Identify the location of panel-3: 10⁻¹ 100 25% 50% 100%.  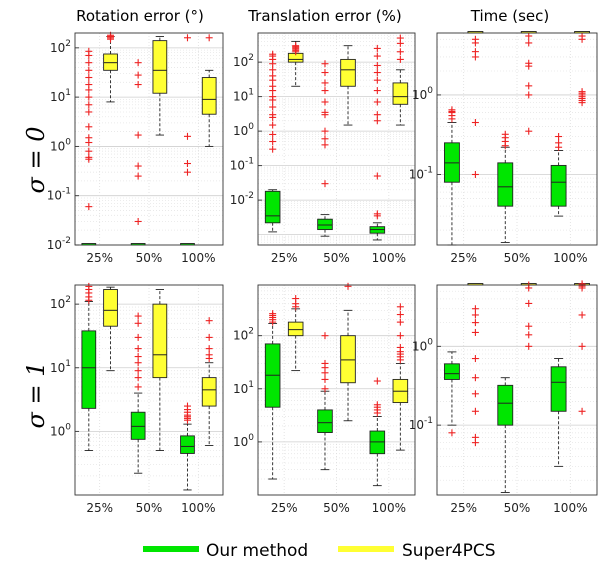
(503, 148).